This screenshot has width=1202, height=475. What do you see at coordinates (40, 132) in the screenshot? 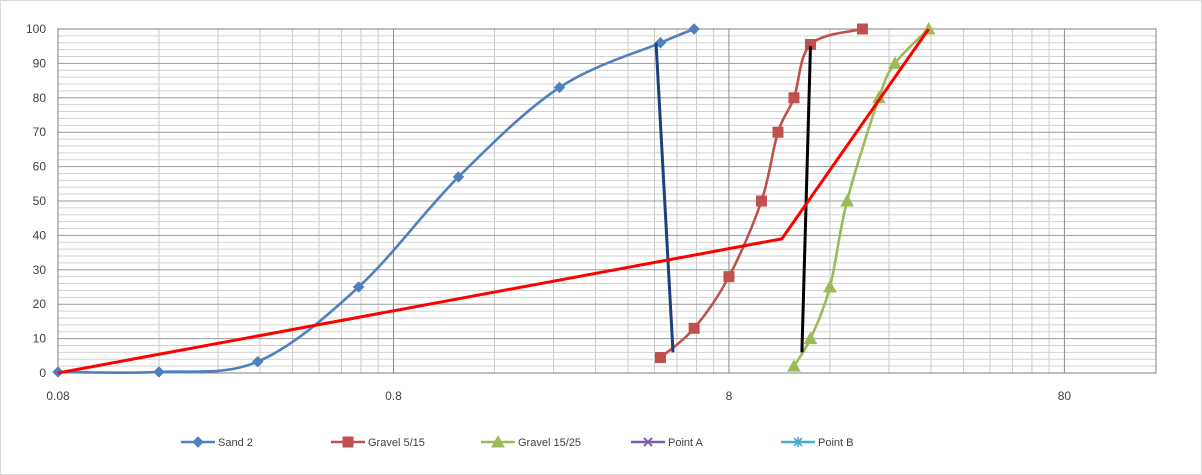
I see `y-tick-label: 70` at bounding box center [40, 132].